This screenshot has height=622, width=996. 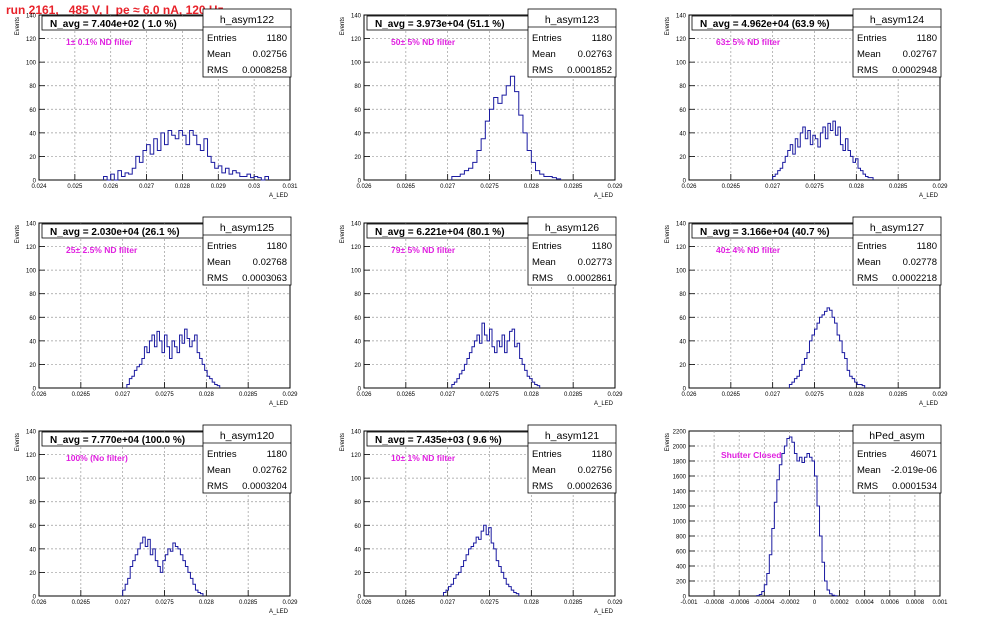 What do you see at coordinates (914, 278) in the screenshot?
I see `stats-value: 0.0002218` at bounding box center [914, 278].